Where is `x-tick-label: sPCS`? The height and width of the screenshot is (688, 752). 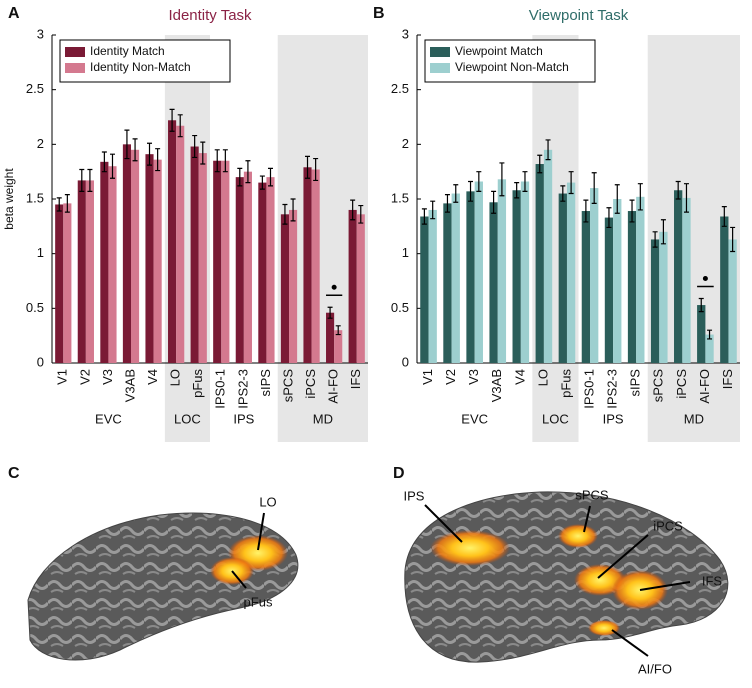
x-tick-label: sPCS is located at coordinates (287, 386).